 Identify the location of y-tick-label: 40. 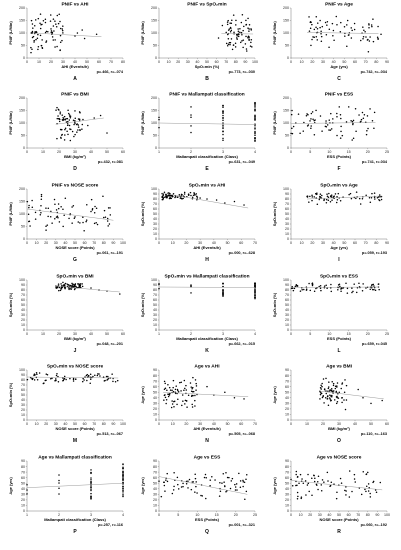
(23, 310).